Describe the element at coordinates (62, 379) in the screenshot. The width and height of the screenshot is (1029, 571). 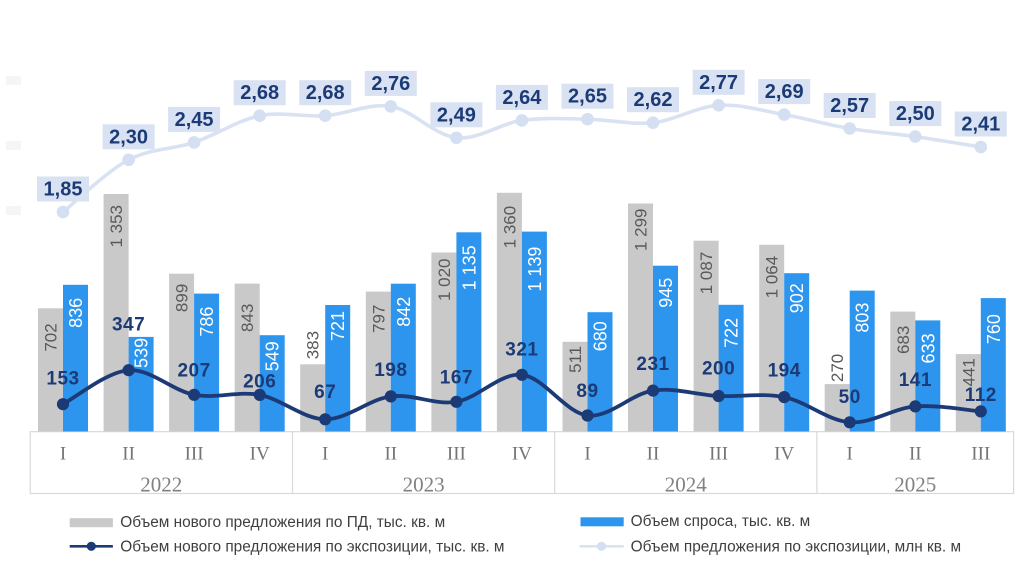
I see `svg-text: 153` at that location.